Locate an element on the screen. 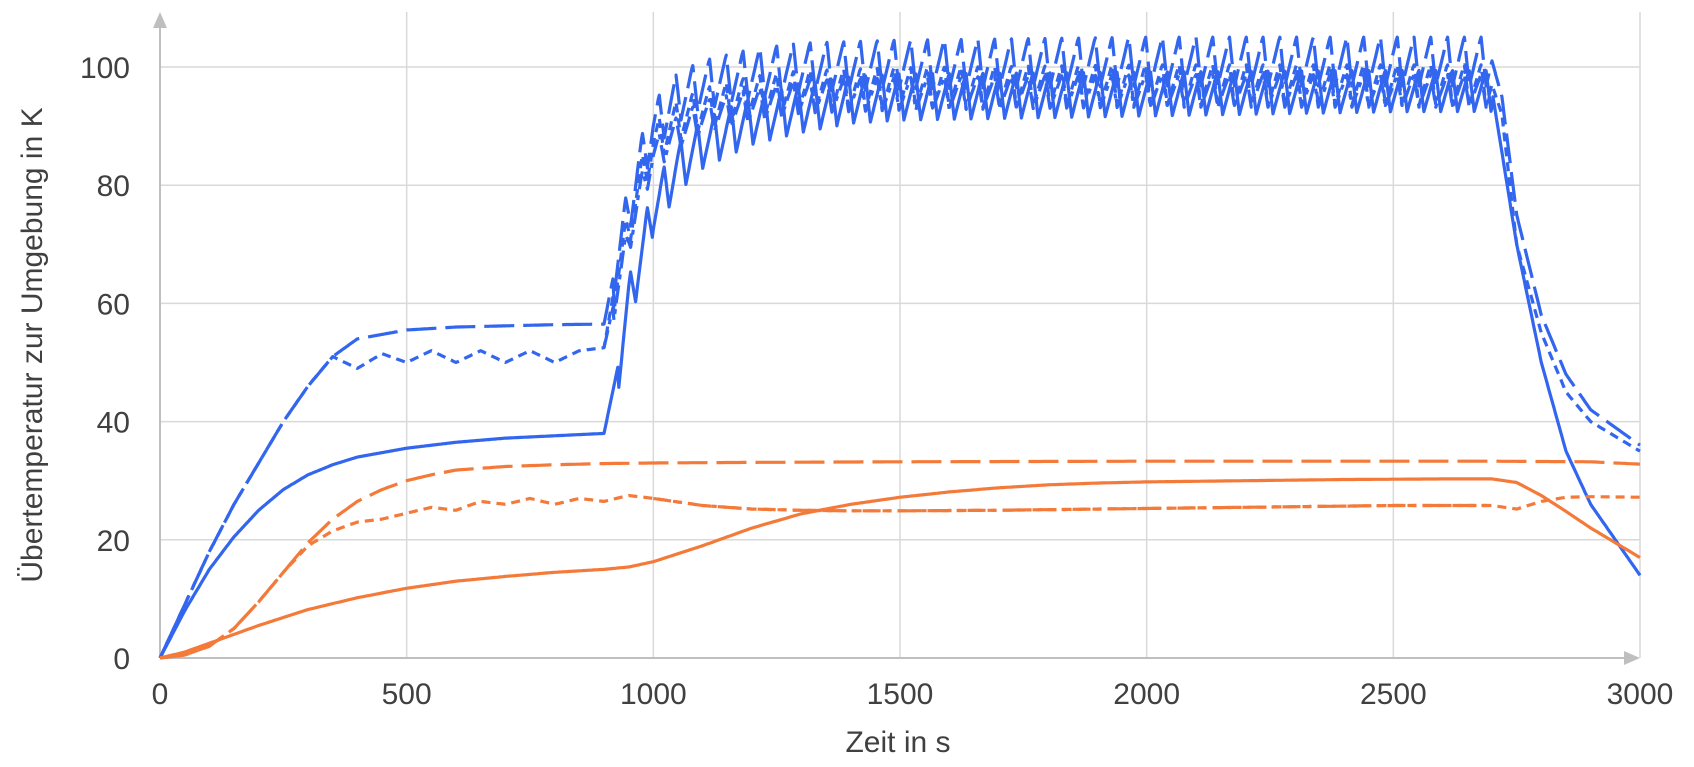  x-tick-label: 0 is located at coordinates (160, 694).